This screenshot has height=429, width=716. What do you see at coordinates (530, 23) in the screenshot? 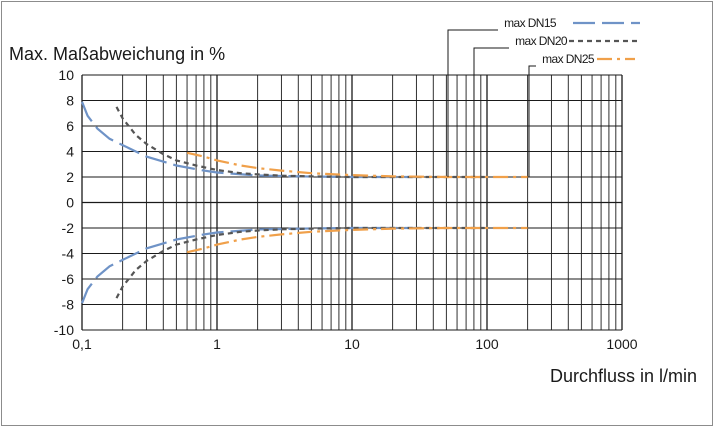
I see `legend-label: max DN15` at bounding box center [530, 23].